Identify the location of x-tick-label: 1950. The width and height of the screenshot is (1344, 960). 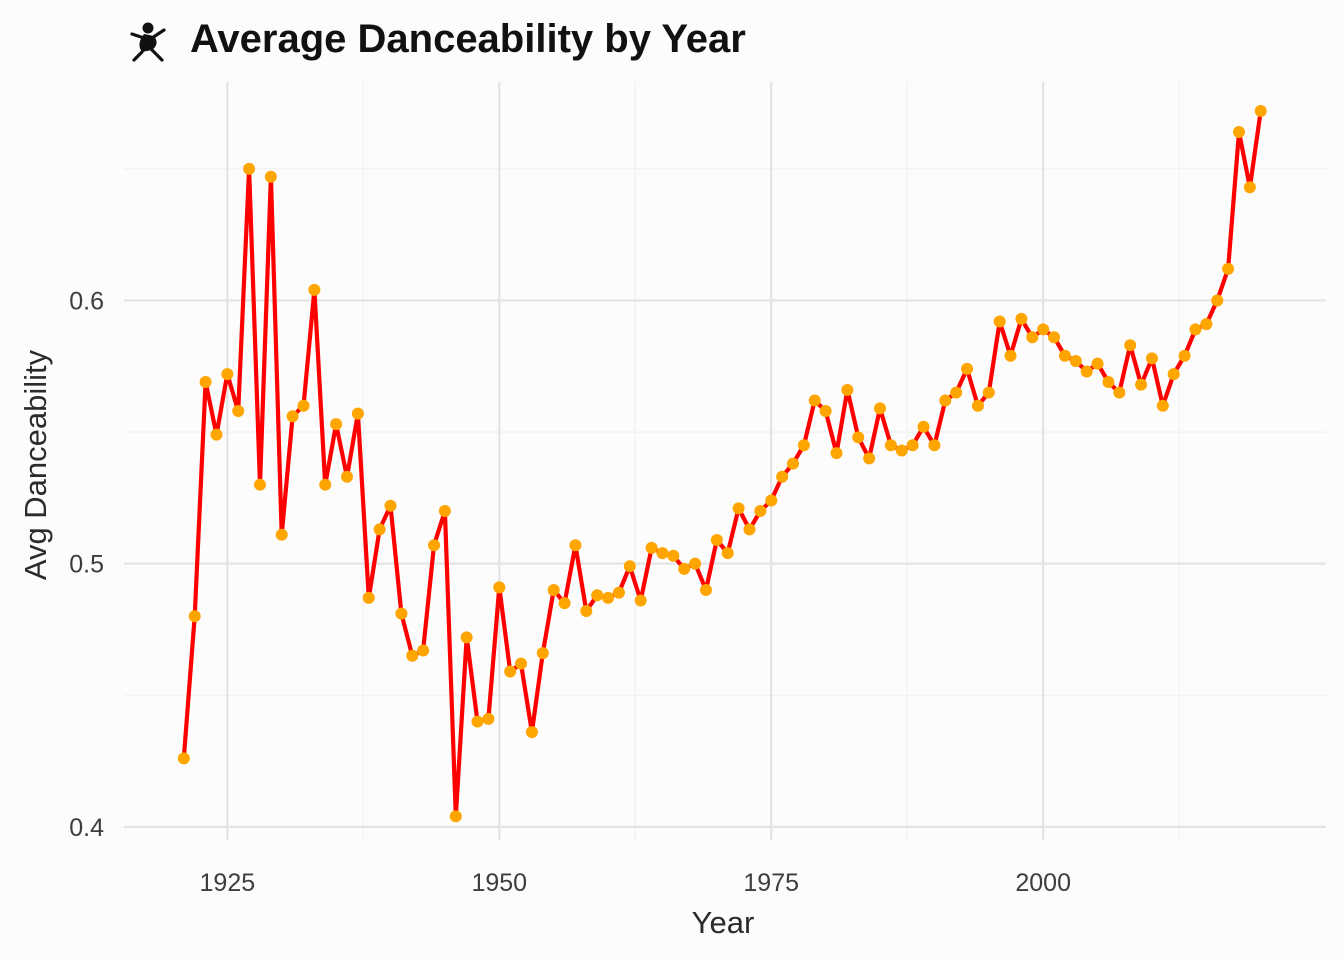
(499, 883).